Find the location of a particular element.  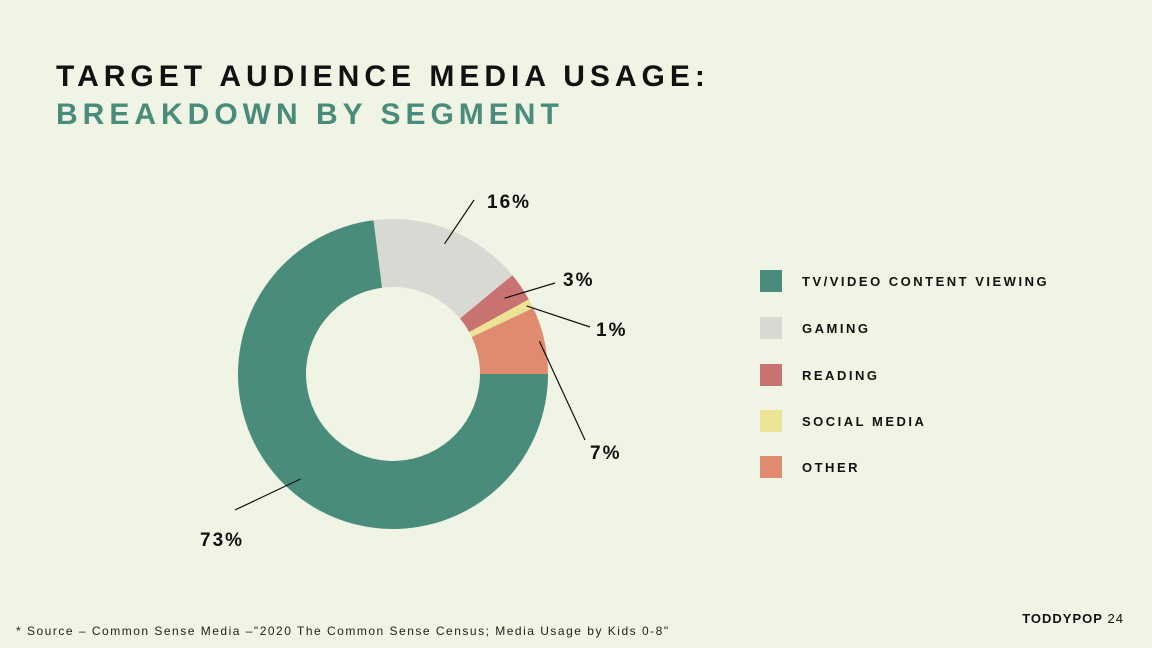

slice-reading is located at coordinates (494, 304).